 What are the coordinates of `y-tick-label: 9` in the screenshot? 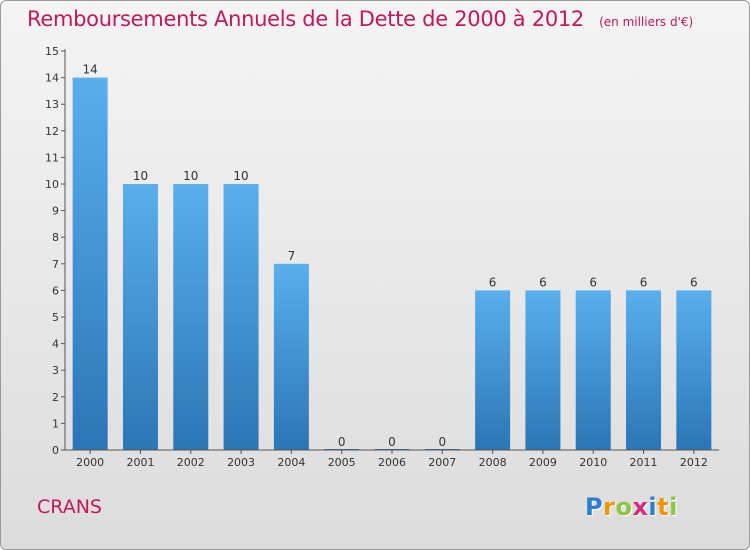 It's located at (55, 211).